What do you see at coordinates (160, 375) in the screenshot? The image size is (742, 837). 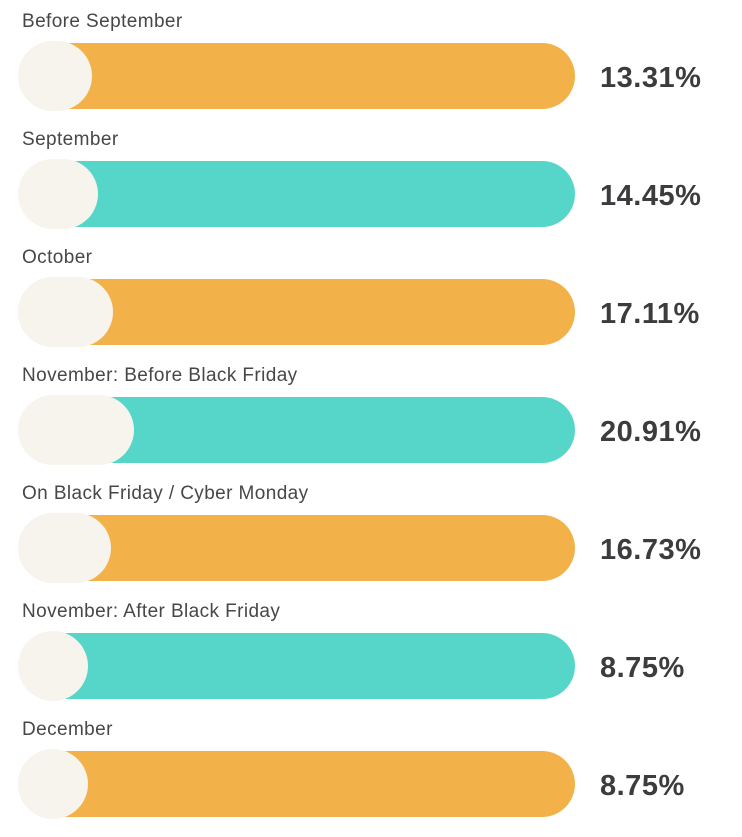 I see `category-label: November: Before Black Friday` at bounding box center [160, 375].